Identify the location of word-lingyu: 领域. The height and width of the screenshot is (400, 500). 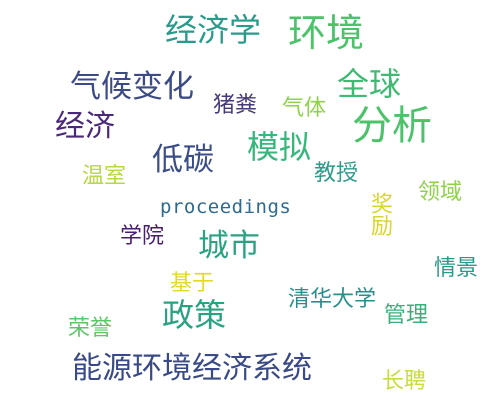
(440, 192).